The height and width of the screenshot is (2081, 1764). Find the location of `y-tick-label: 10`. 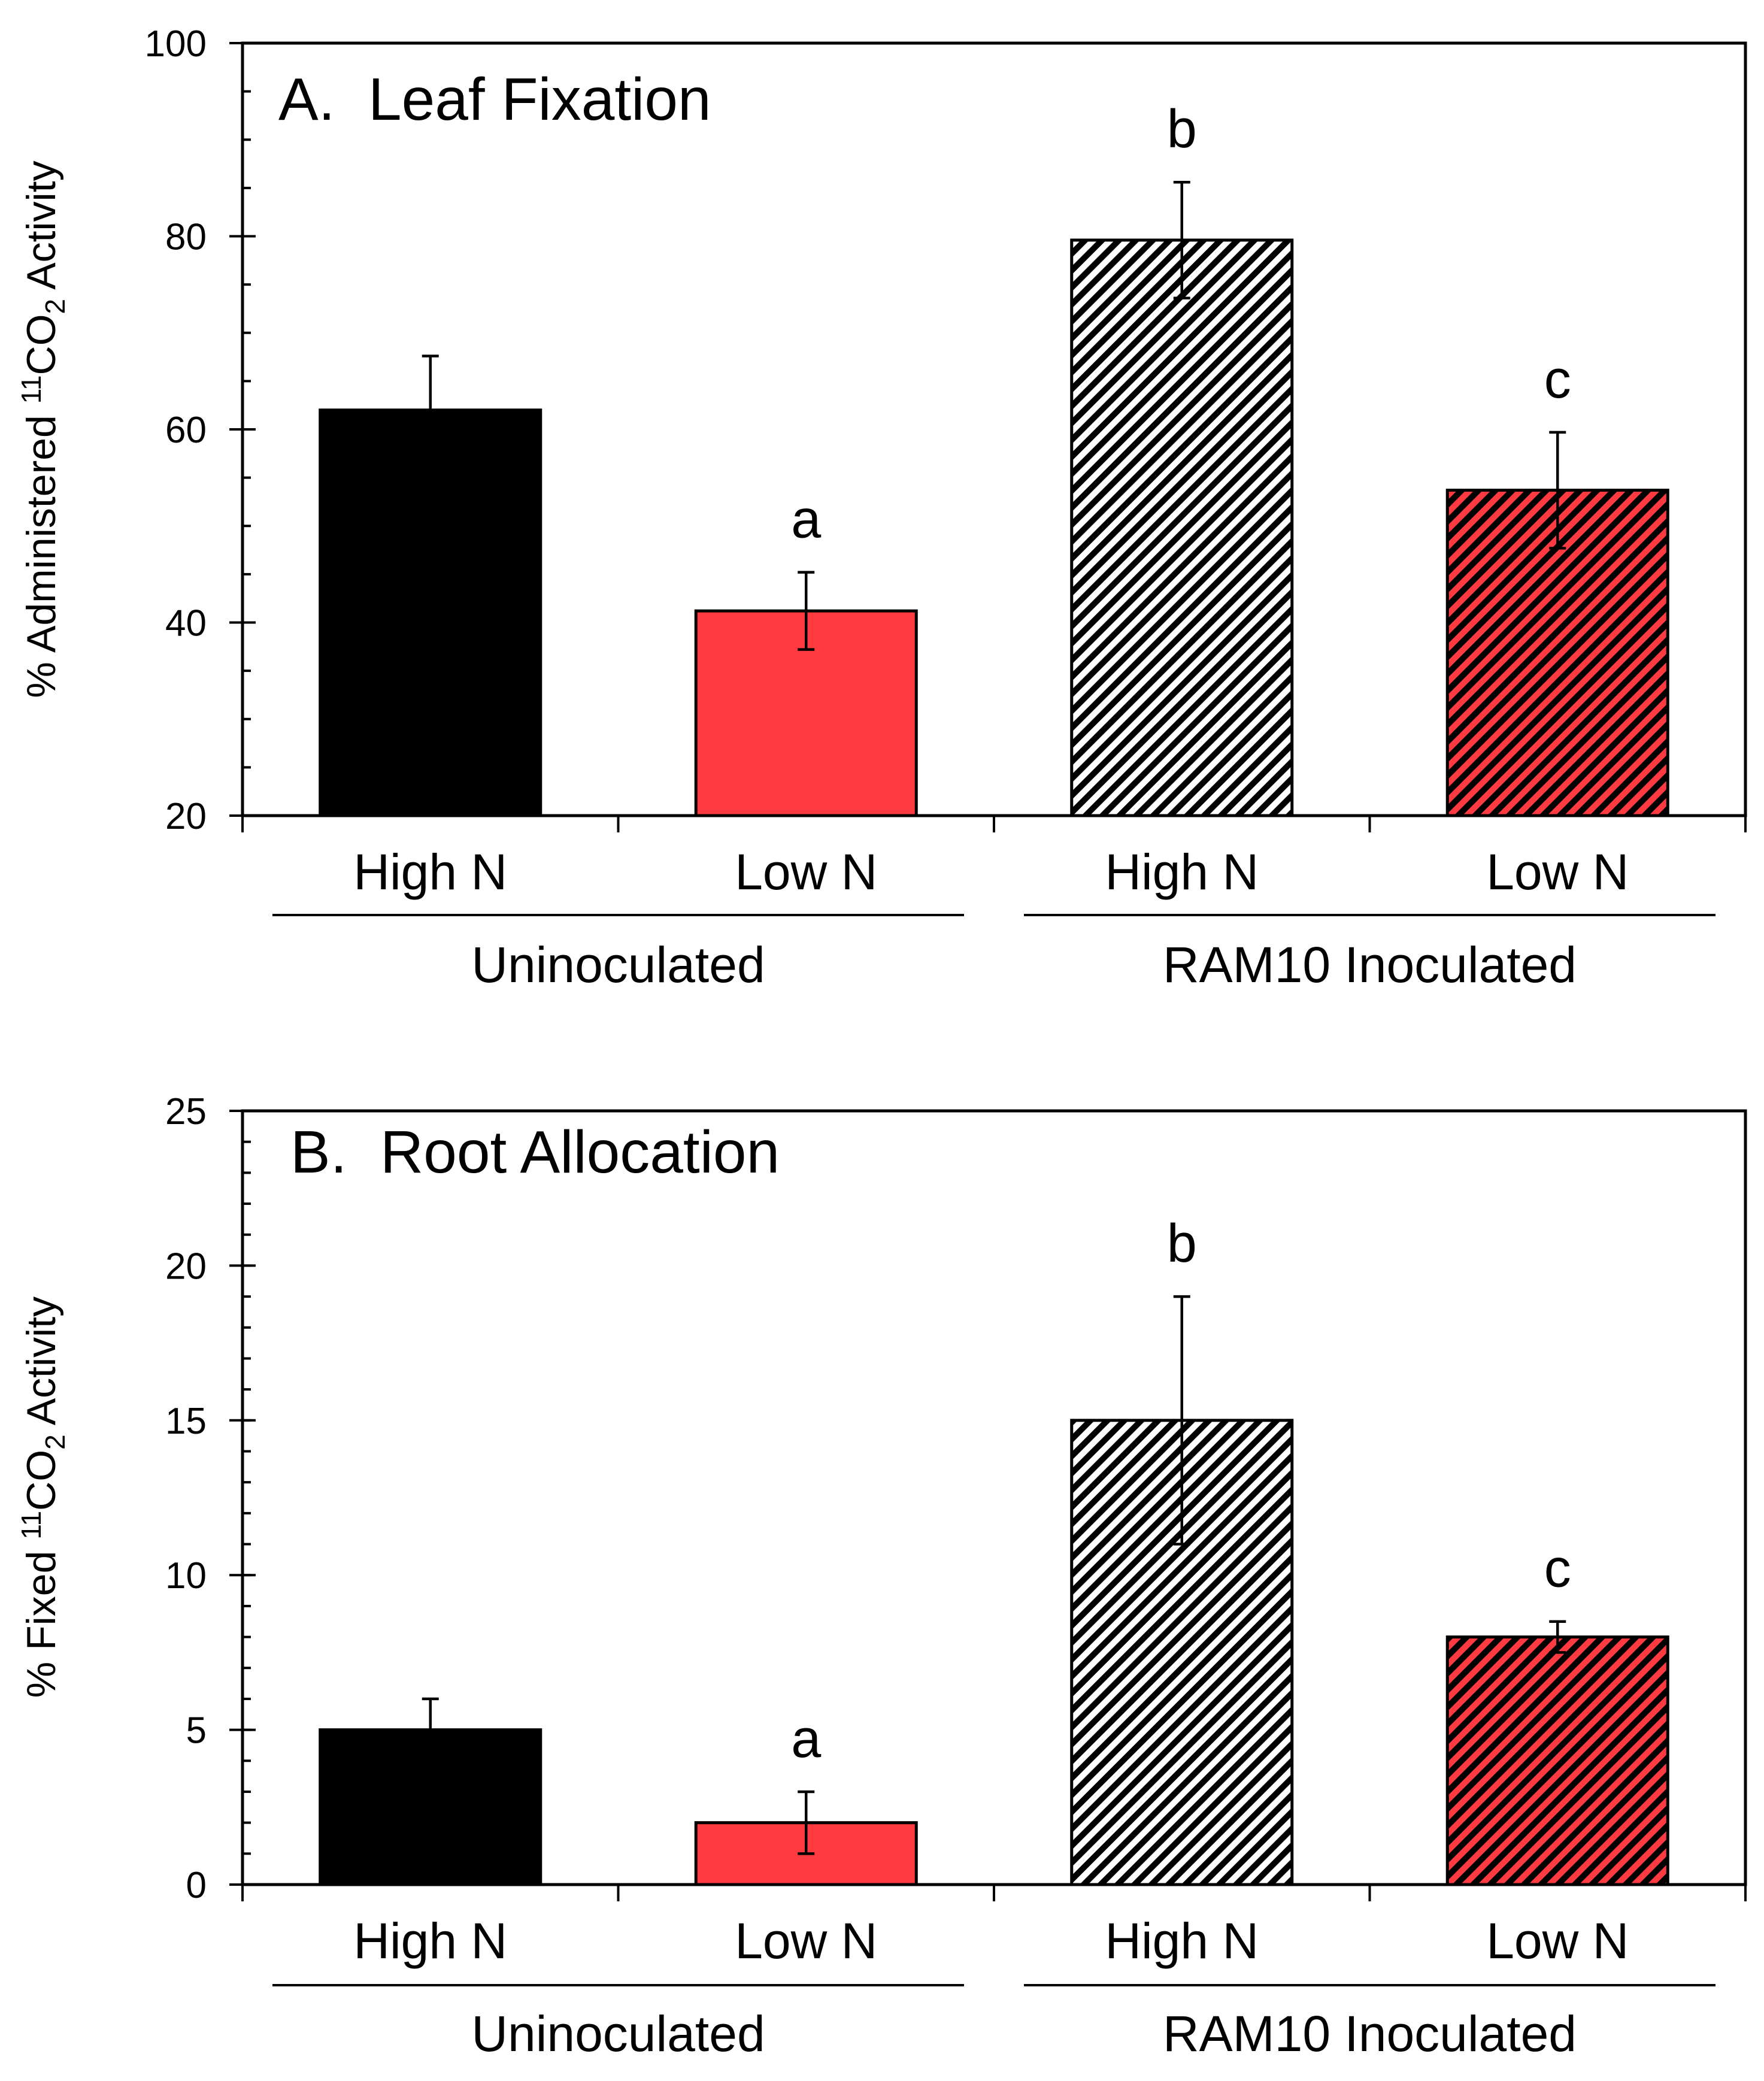

y-tick-label: 10 is located at coordinates (186, 1576).